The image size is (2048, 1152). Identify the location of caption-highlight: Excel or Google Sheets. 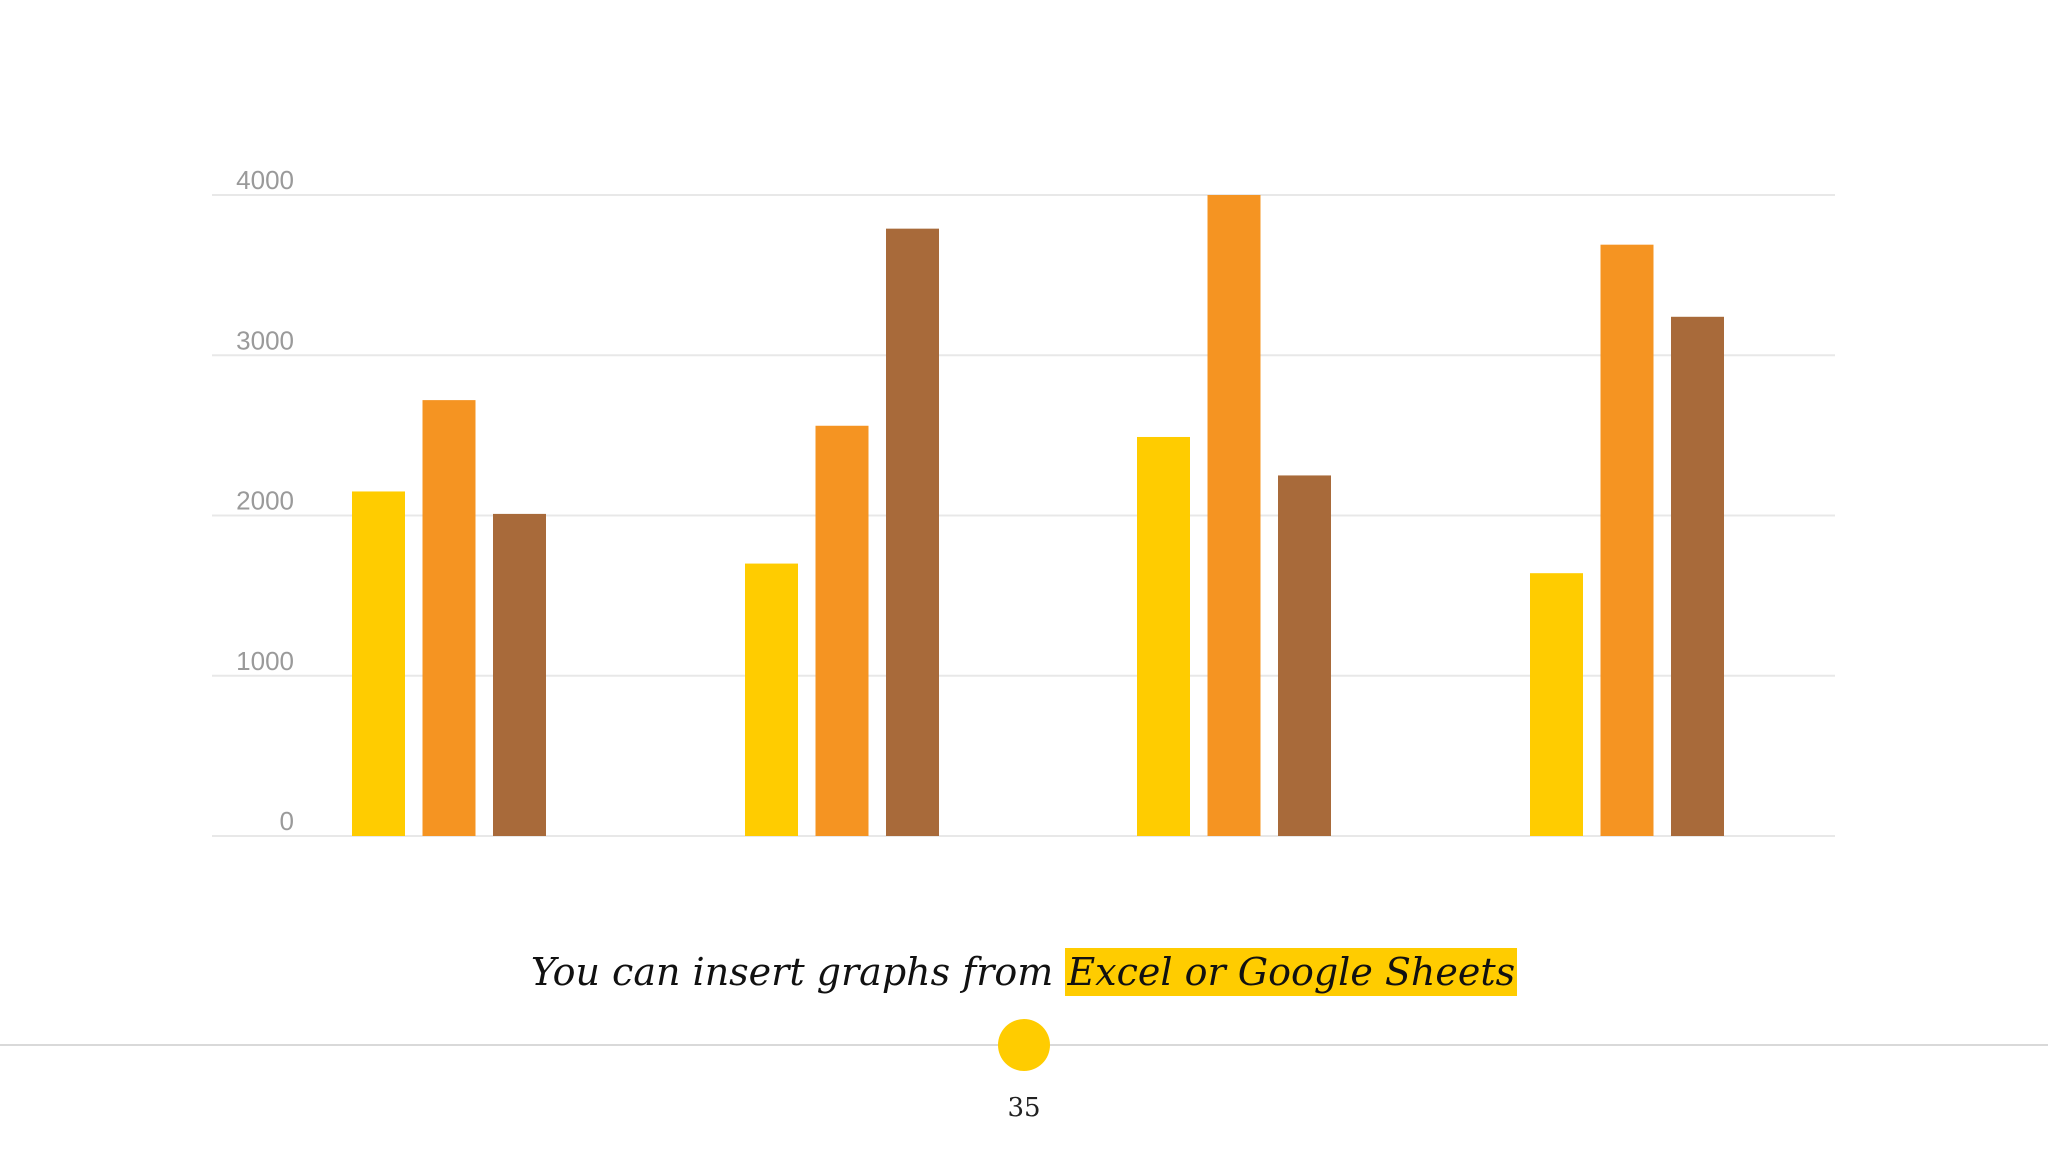
(1291, 972).